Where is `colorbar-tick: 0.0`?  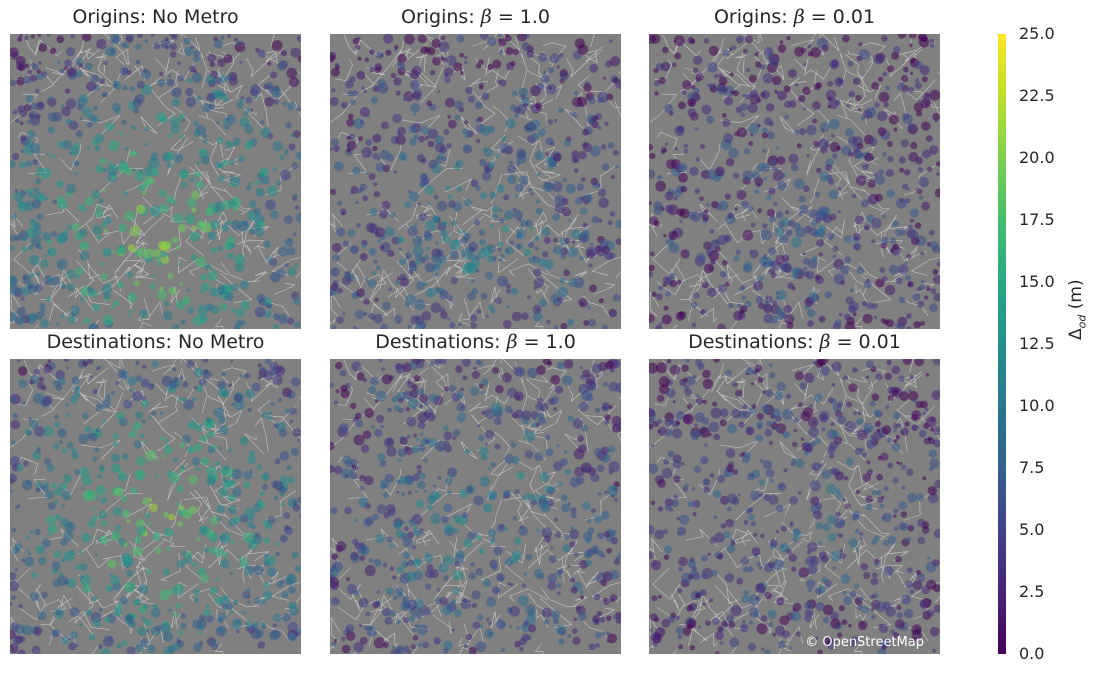
colorbar-tick: 0.0 is located at coordinates (1032, 653).